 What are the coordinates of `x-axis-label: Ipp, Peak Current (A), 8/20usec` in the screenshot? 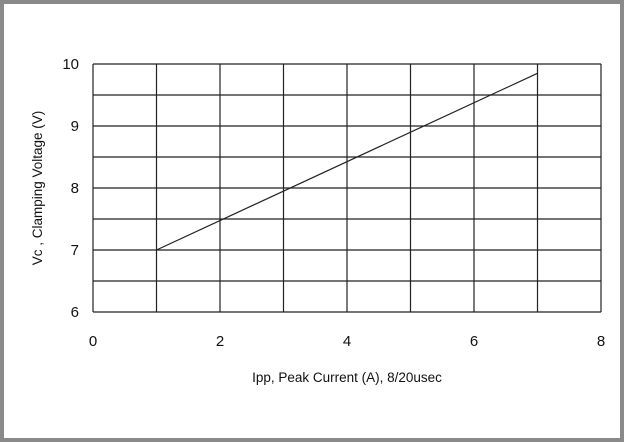 It's located at (347, 377).